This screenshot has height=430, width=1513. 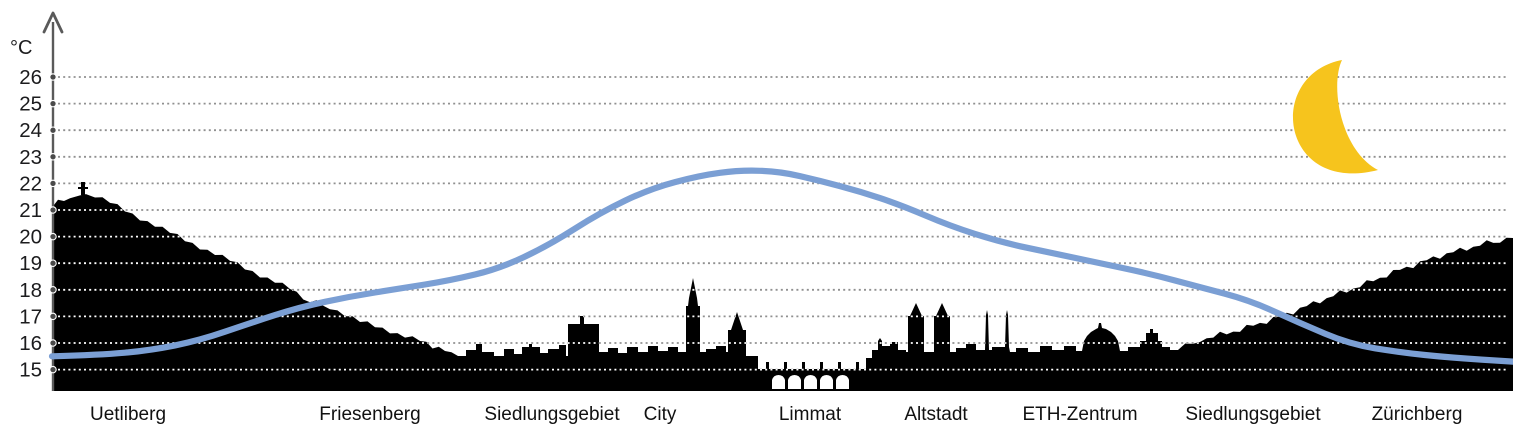 I want to click on limmat-bridge-arches, so click(x=810, y=382).